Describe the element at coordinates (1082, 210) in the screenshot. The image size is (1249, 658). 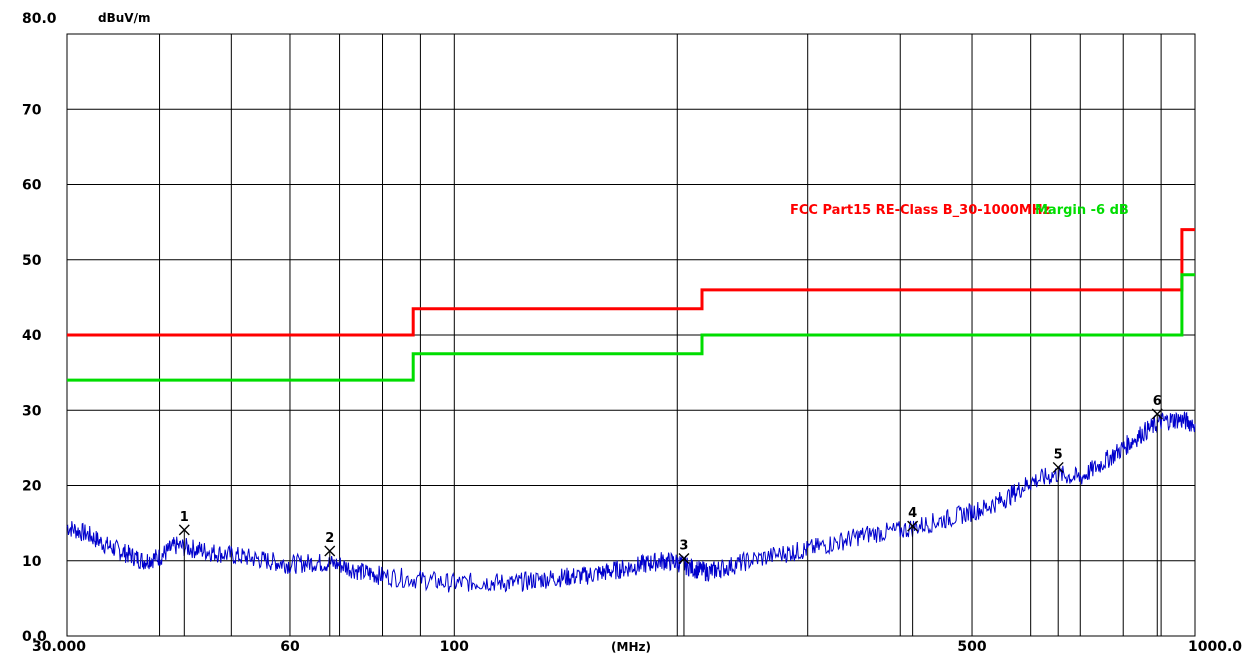
I see `legend-margin-text: Margin -6 dB` at that location.